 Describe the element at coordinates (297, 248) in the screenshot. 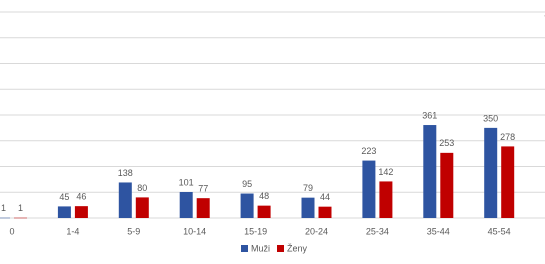

I see `legend-label: Ženy` at that location.